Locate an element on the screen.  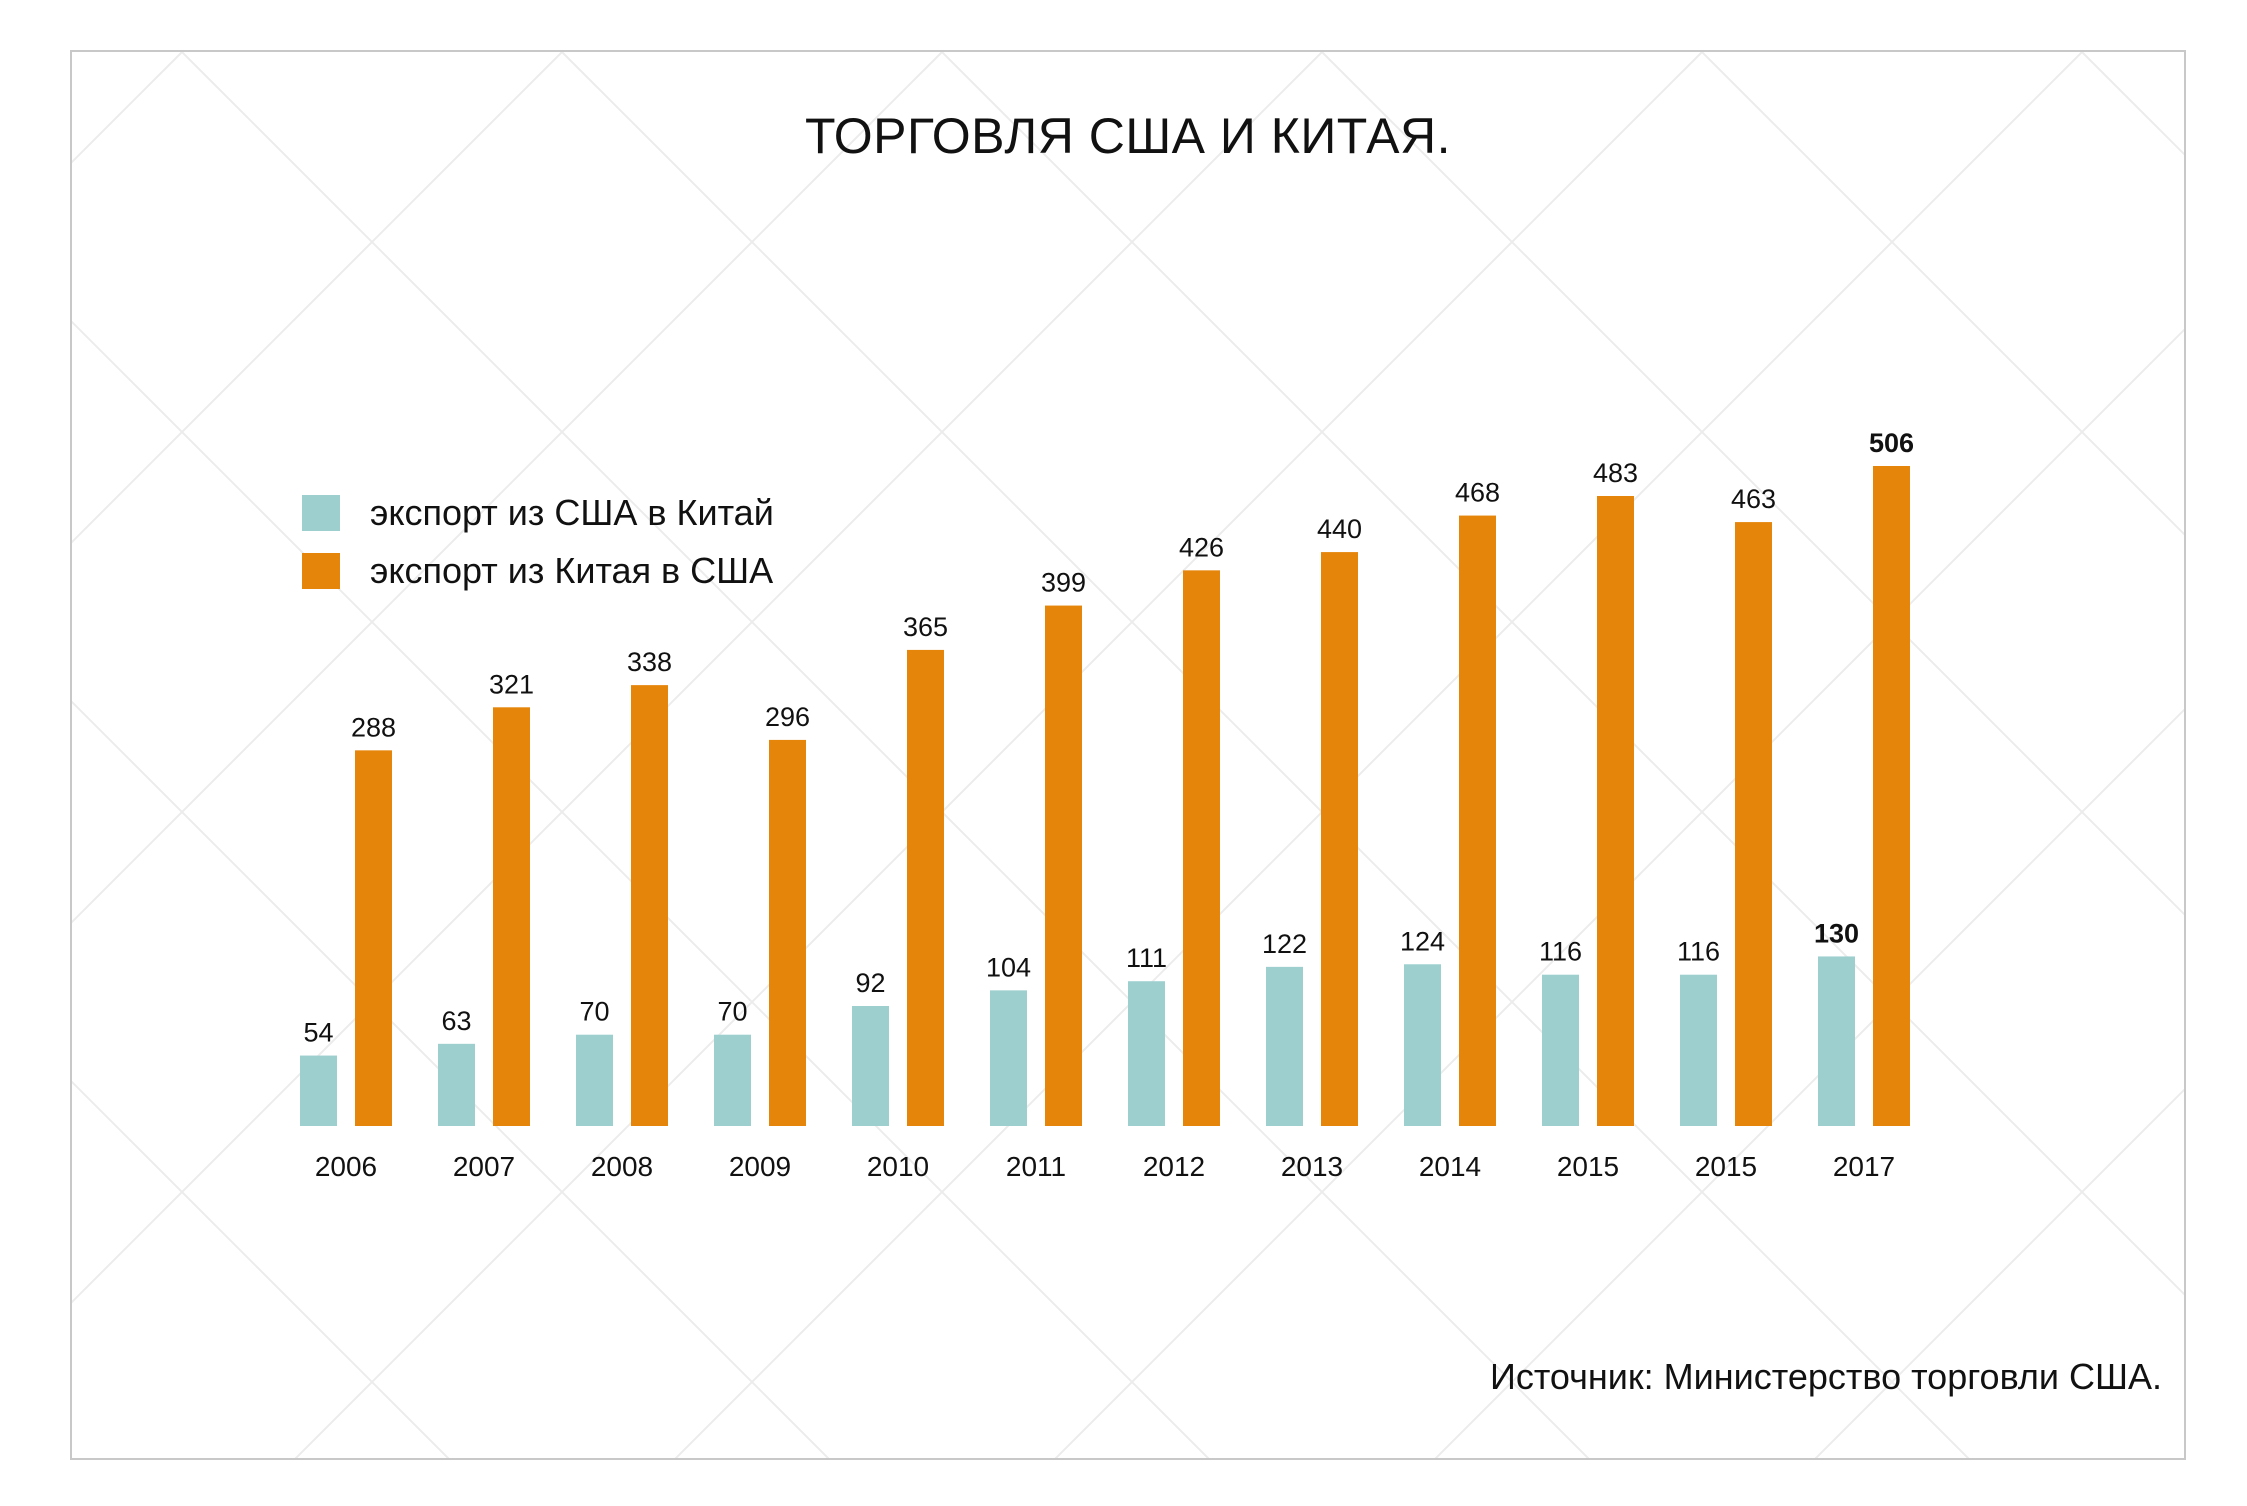
legend-item-us-exports: экспорт из США в Китай is located at coordinates (538, 513).